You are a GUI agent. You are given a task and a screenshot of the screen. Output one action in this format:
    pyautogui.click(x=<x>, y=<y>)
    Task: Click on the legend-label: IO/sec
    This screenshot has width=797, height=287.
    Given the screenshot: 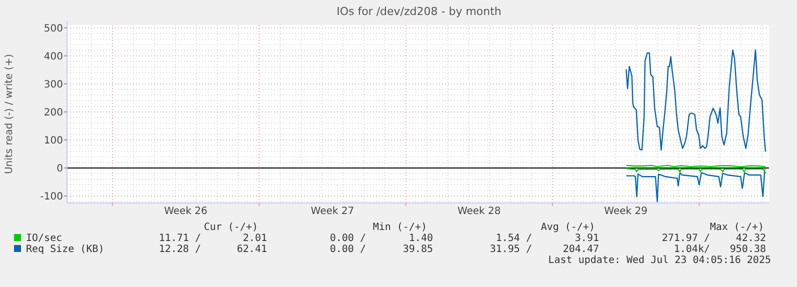 What is the action you would take?
    pyautogui.click(x=44, y=238)
    